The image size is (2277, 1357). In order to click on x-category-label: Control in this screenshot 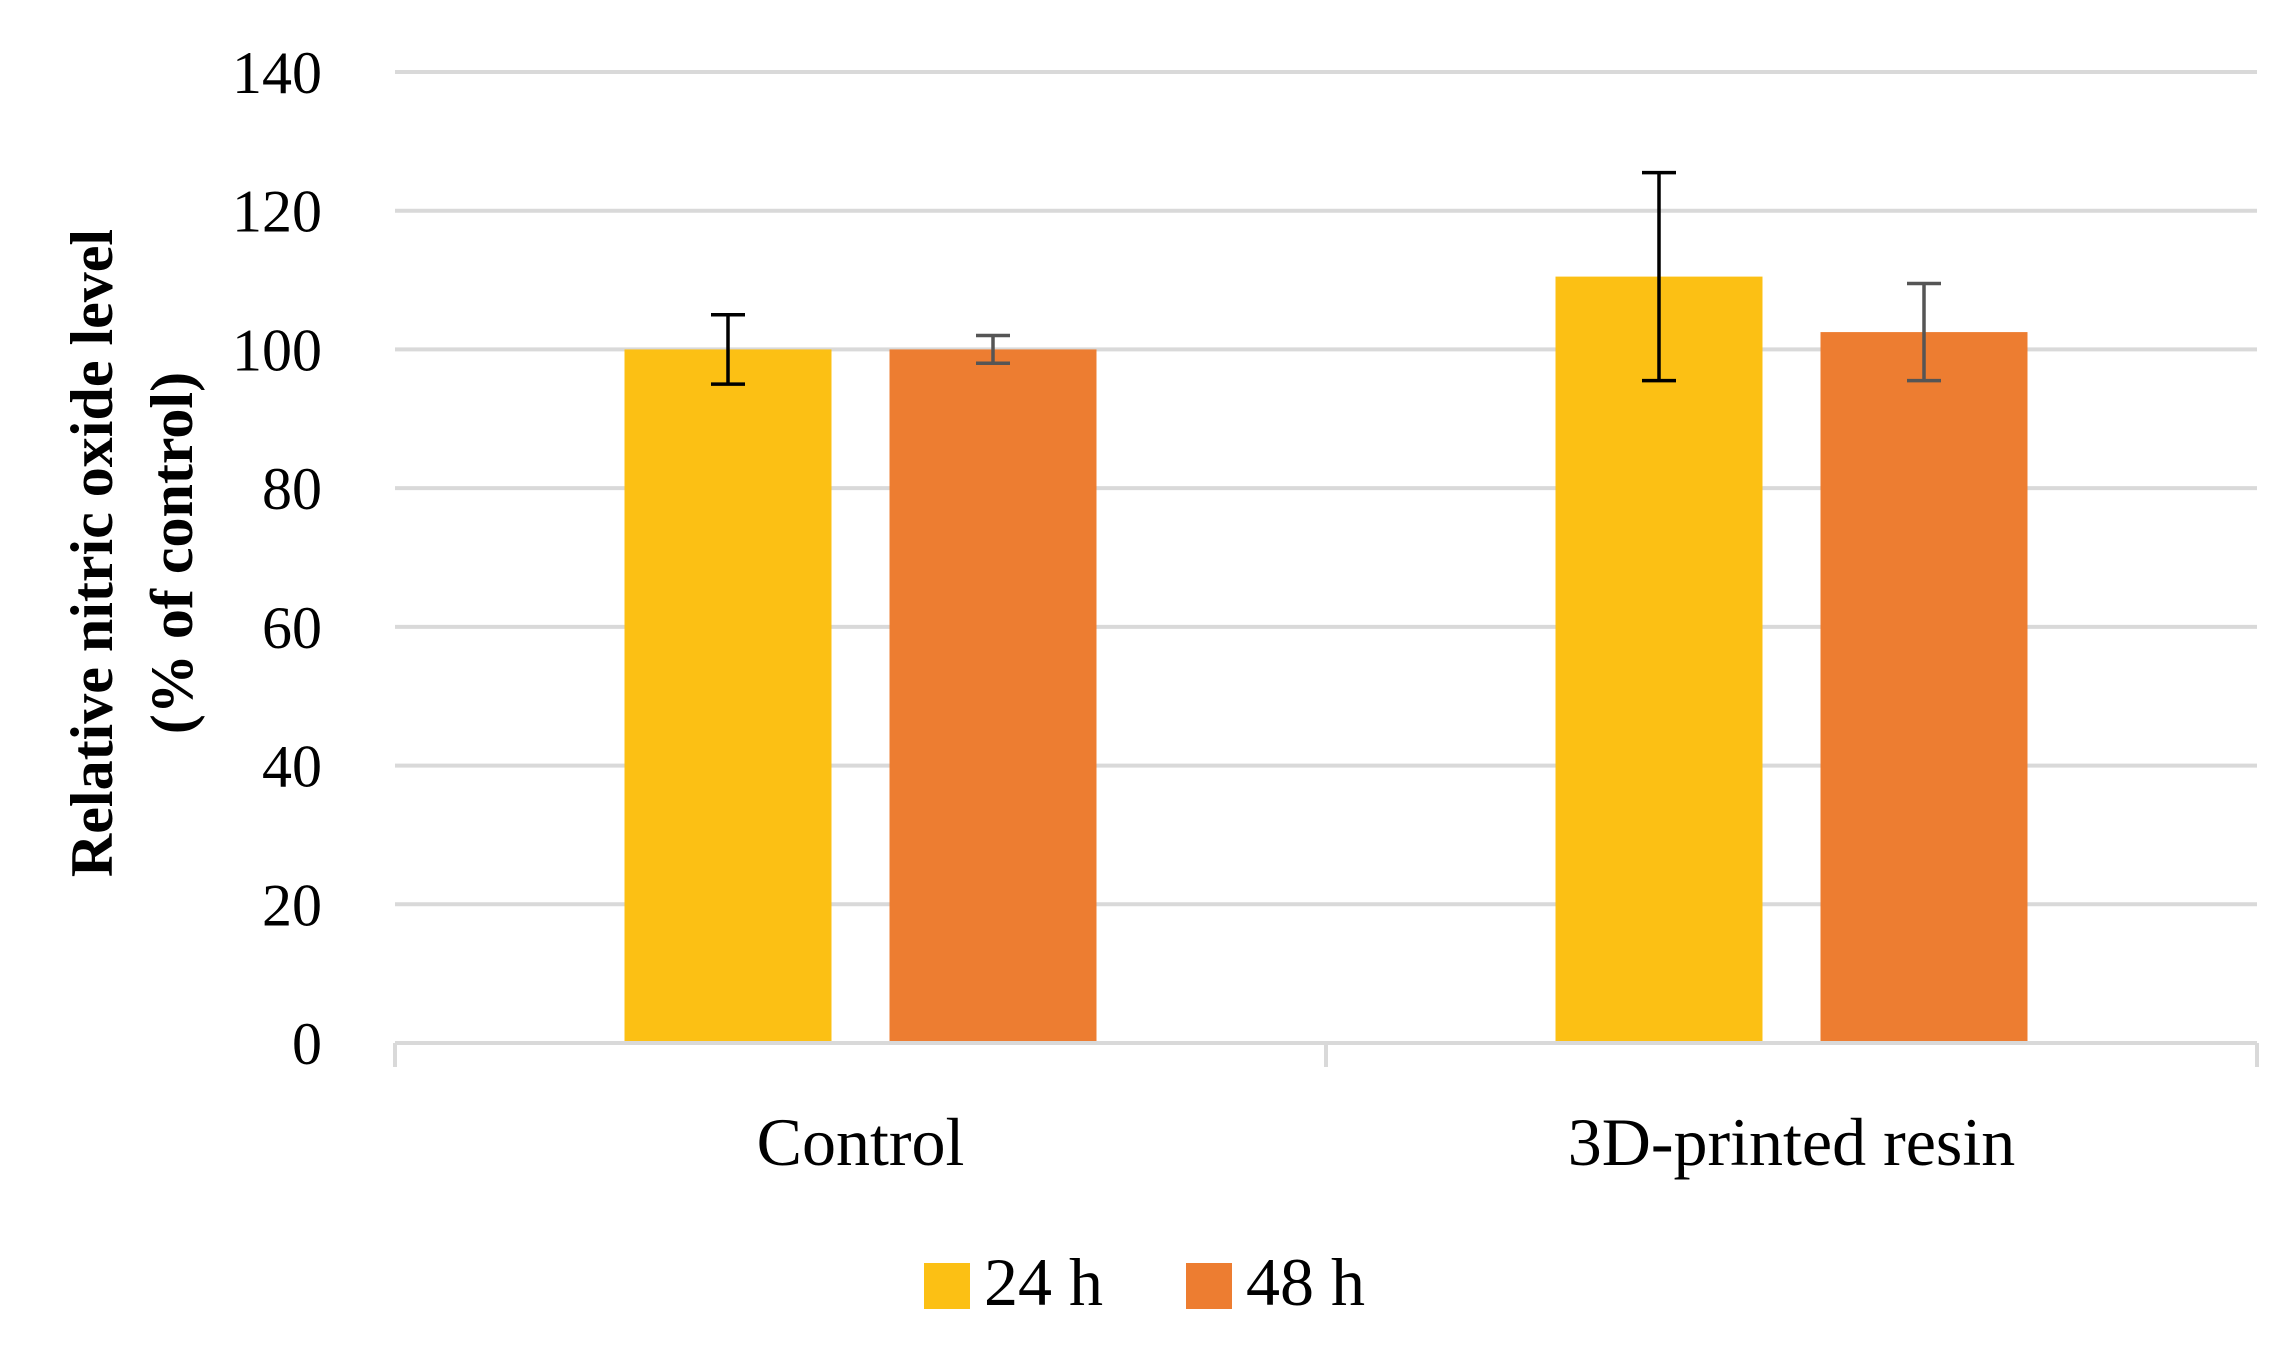, I will do `click(861, 1142)`.